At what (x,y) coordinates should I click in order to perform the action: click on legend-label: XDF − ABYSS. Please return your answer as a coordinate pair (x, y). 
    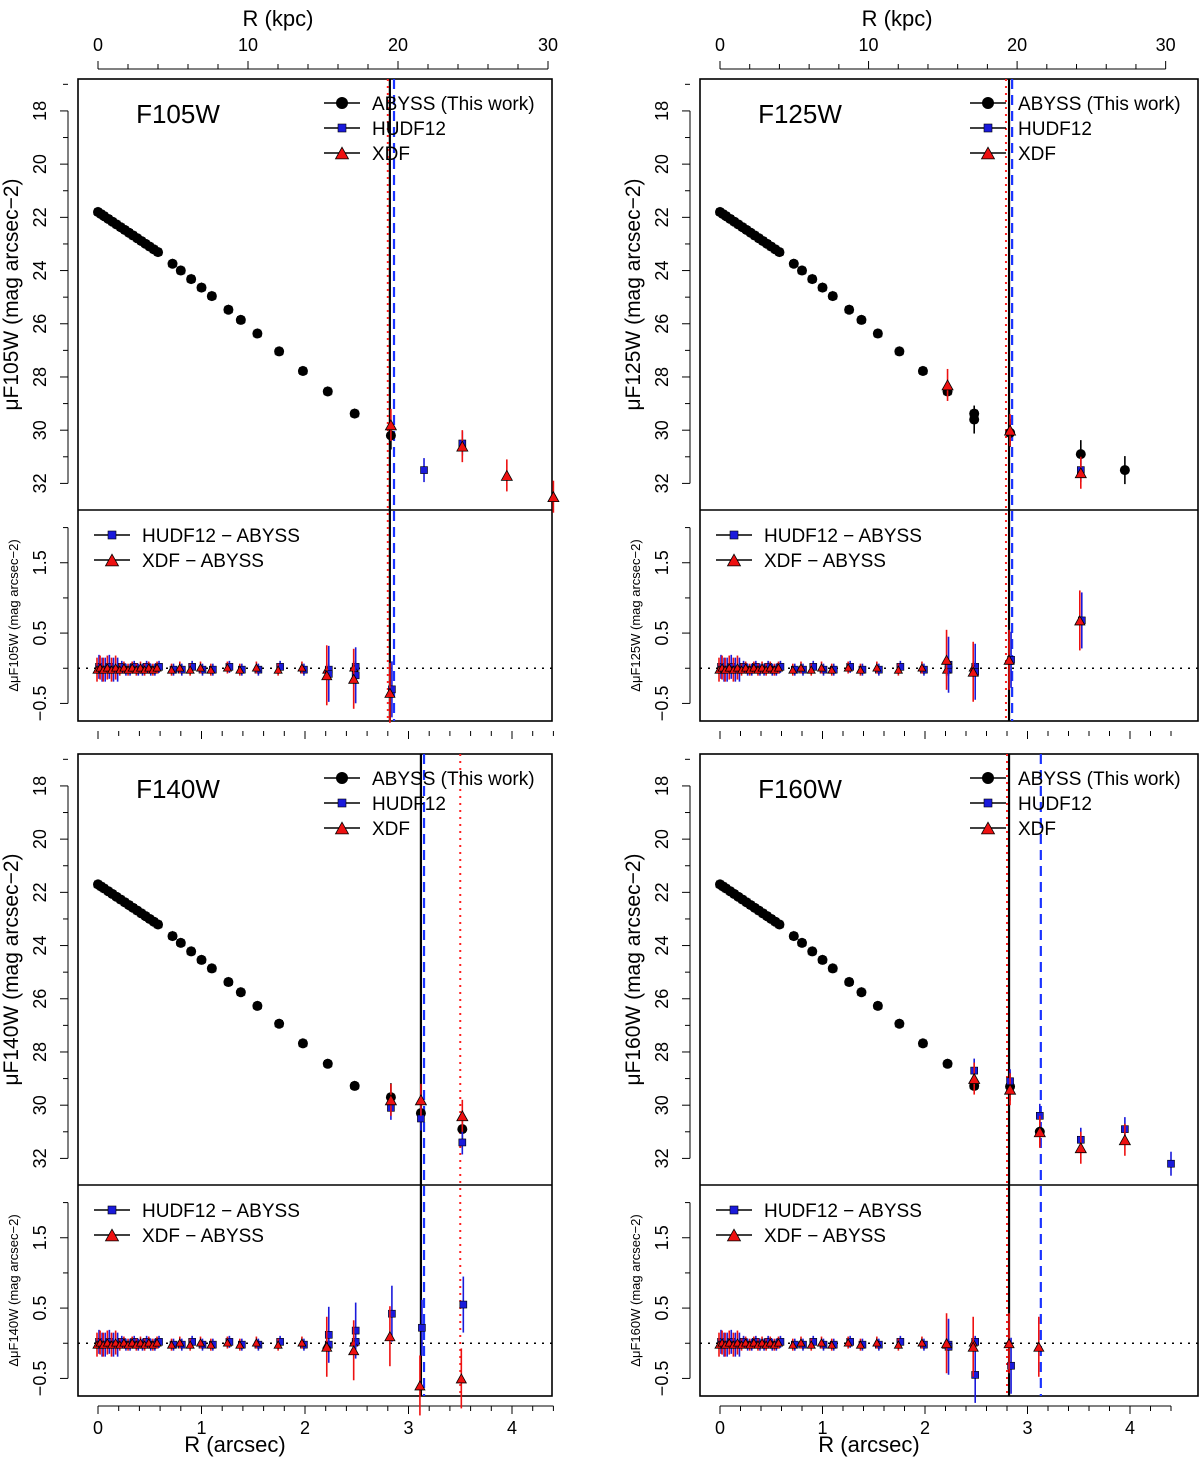
    Looking at the image, I should click on (825, 1236).